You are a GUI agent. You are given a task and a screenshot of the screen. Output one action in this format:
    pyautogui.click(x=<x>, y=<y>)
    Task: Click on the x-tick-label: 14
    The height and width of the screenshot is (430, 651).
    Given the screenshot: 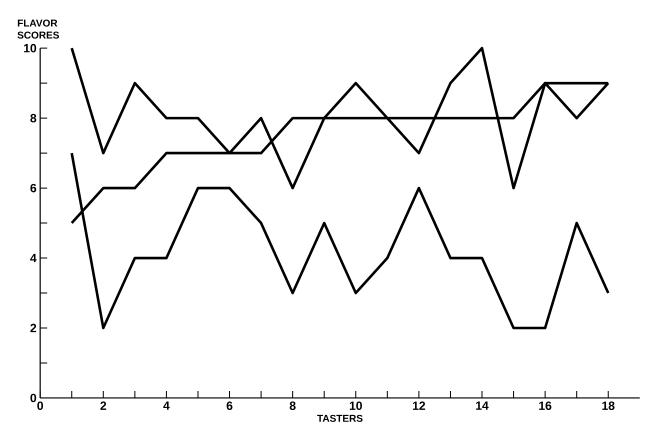 What is the action you would take?
    pyautogui.click(x=482, y=405)
    